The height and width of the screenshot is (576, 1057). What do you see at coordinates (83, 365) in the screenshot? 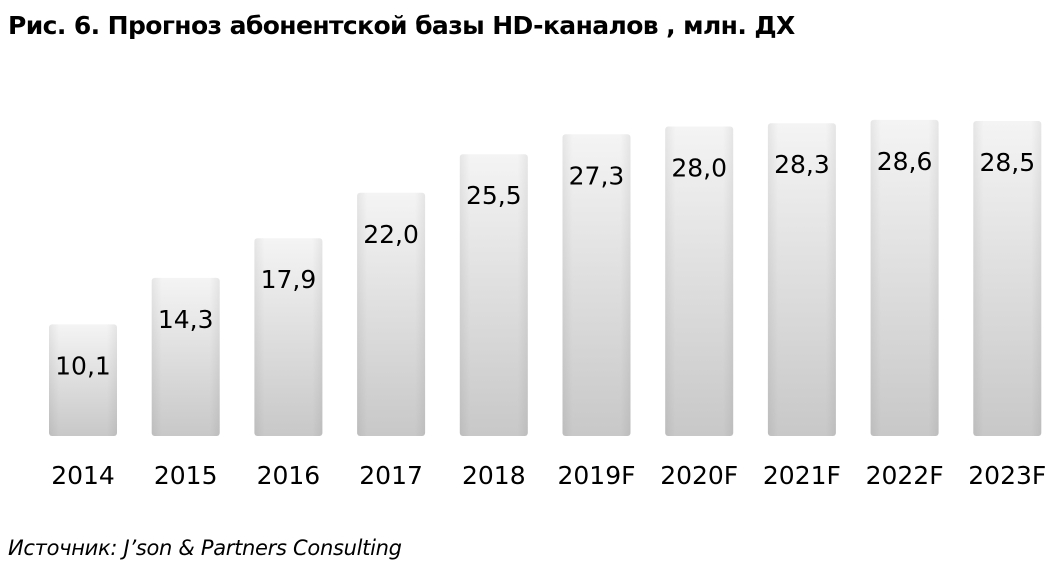
I see `data-label-2014: 10,1` at bounding box center [83, 365].